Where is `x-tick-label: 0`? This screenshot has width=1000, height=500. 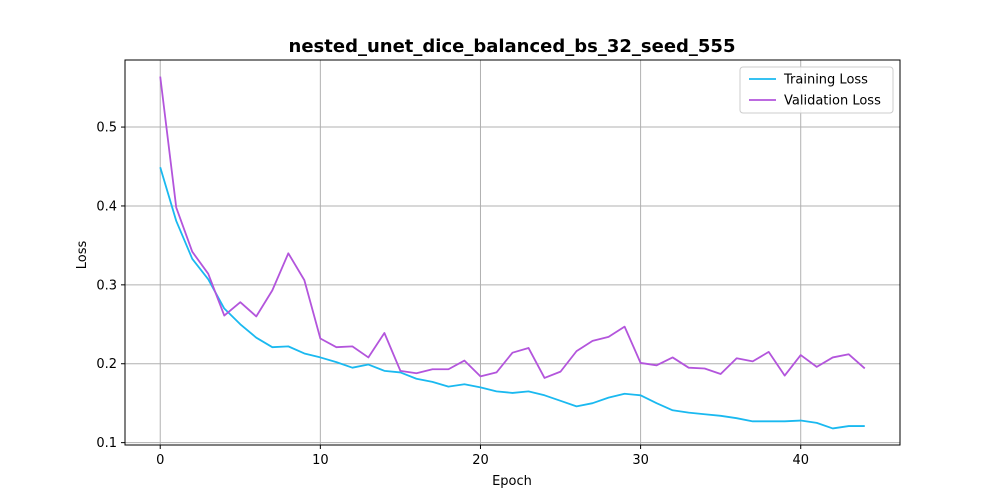
x-tick-label: 0 is located at coordinates (160, 460).